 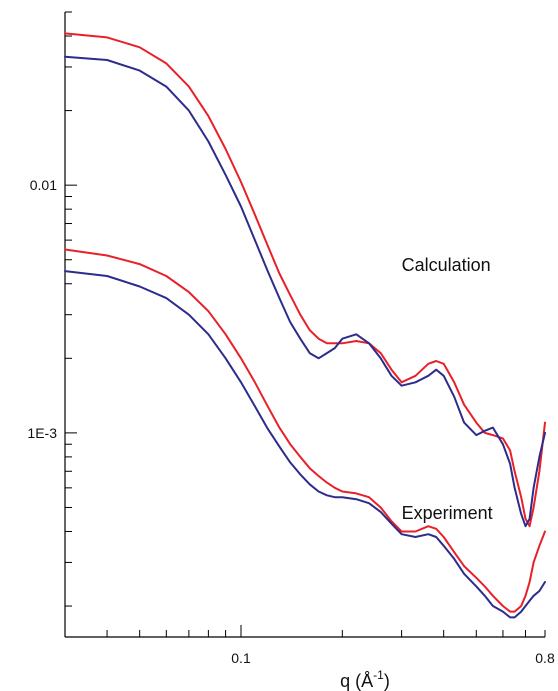 What do you see at coordinates (387, 681) in the screenshot?
I see `x-axis-label-close: )` at bounding box center [387, 681].